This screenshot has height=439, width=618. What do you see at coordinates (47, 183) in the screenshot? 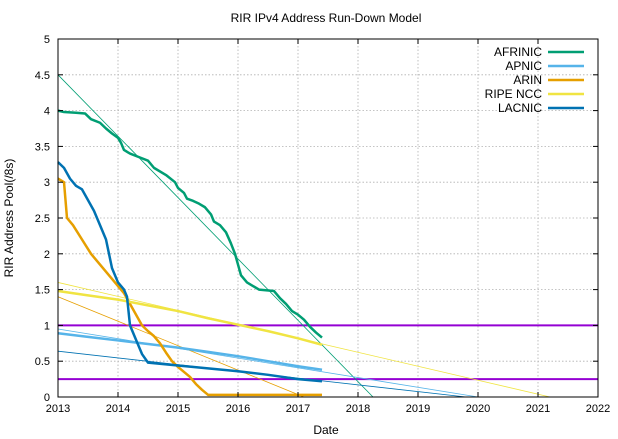
I see `y-tick-label: 3` at bounding box center [47, 183].